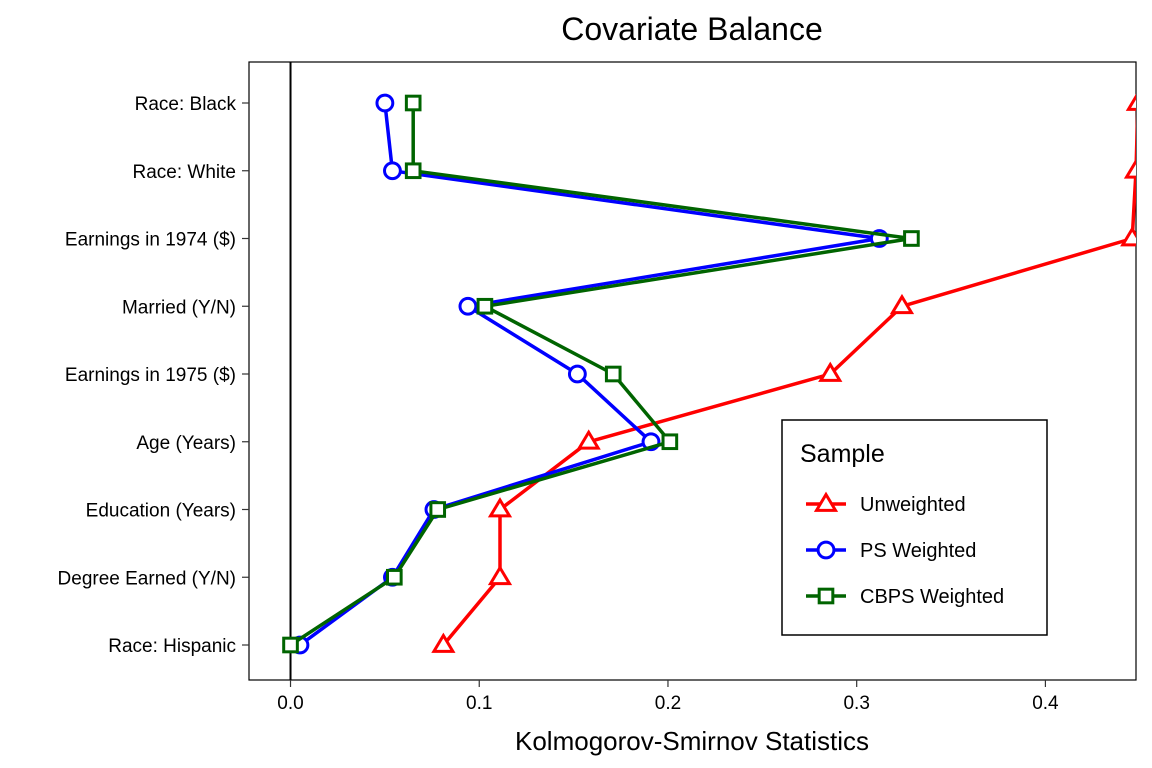  What do you see at coordinates (184, 172) in the screenshot?
I see `y-tick-label: Race: White` at bounding box center [184, 172].